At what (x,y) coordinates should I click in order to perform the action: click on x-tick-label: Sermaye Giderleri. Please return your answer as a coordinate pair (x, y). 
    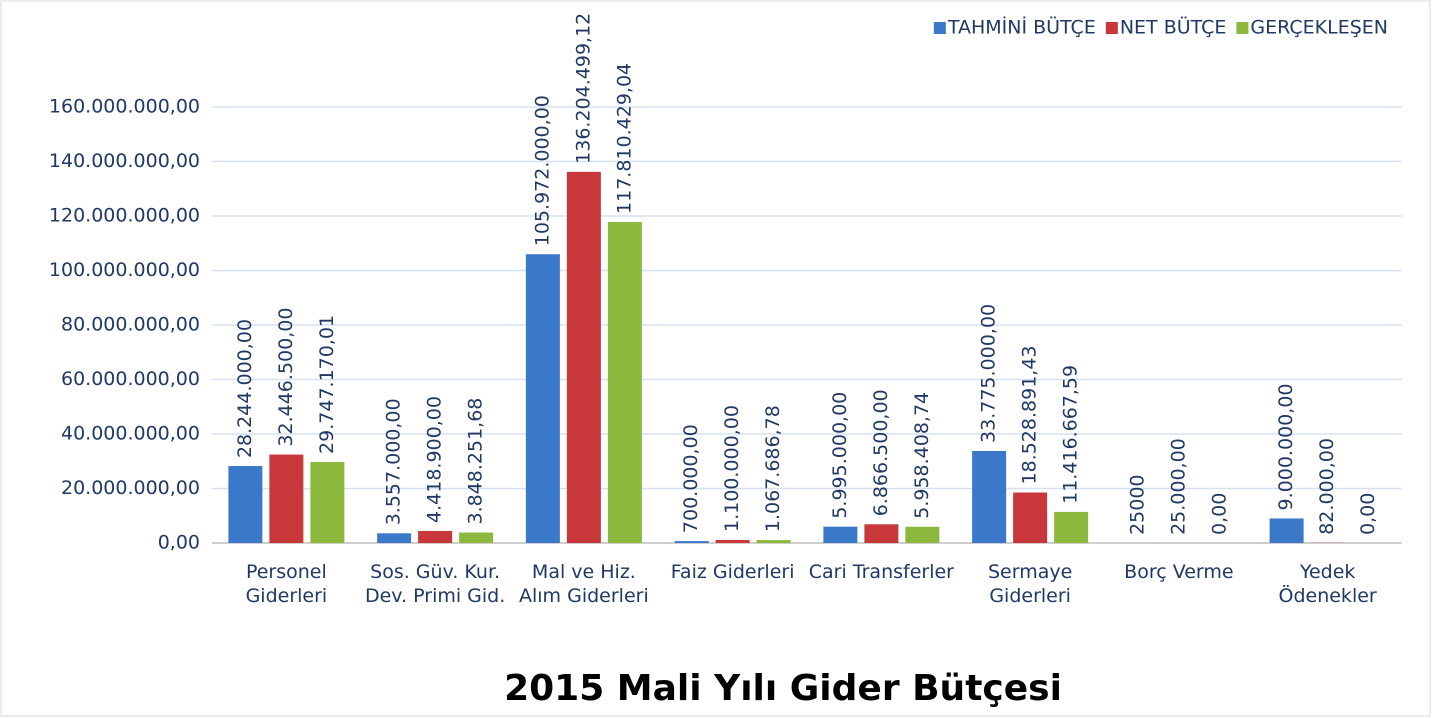
    Looking at the image, I should click on (1030, 584).